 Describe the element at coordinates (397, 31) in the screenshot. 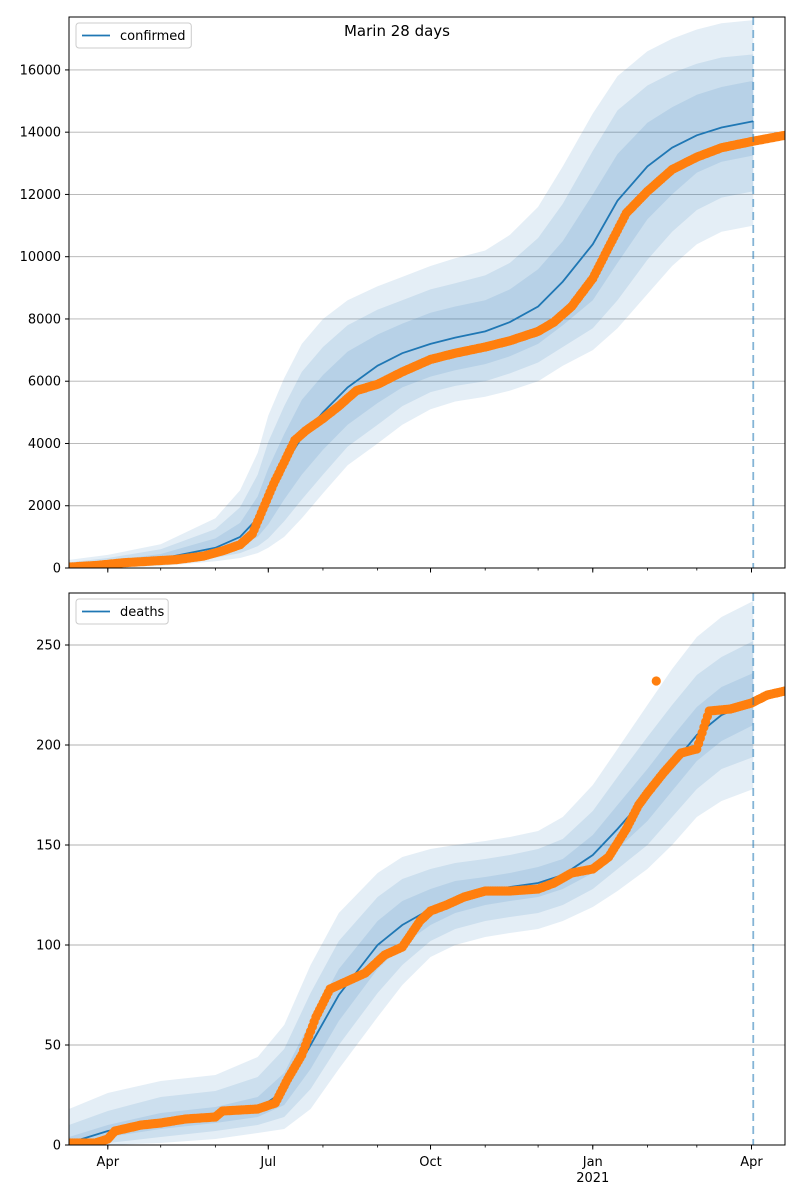

I see `chart-title: Marin 28 days` at that location.